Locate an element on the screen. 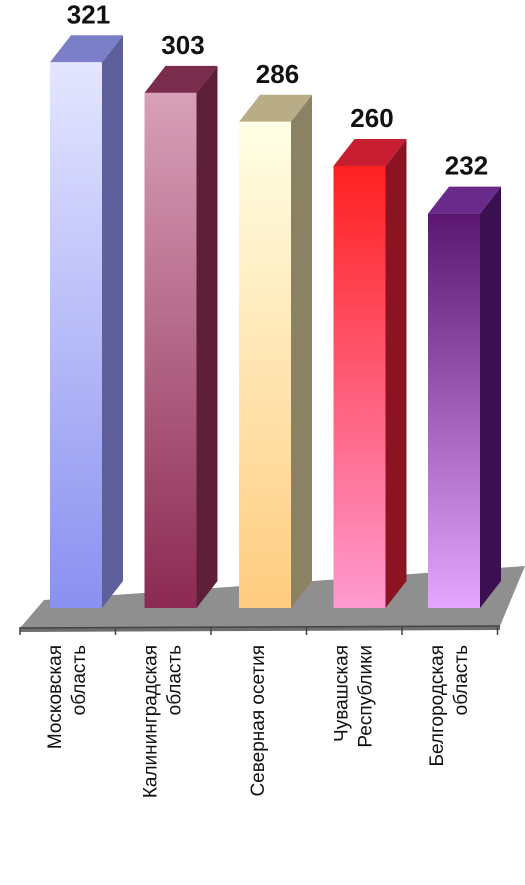 This screenshot has width=525, height=885. category-label-3: Северная осетия is located at coordinates (258, 721).